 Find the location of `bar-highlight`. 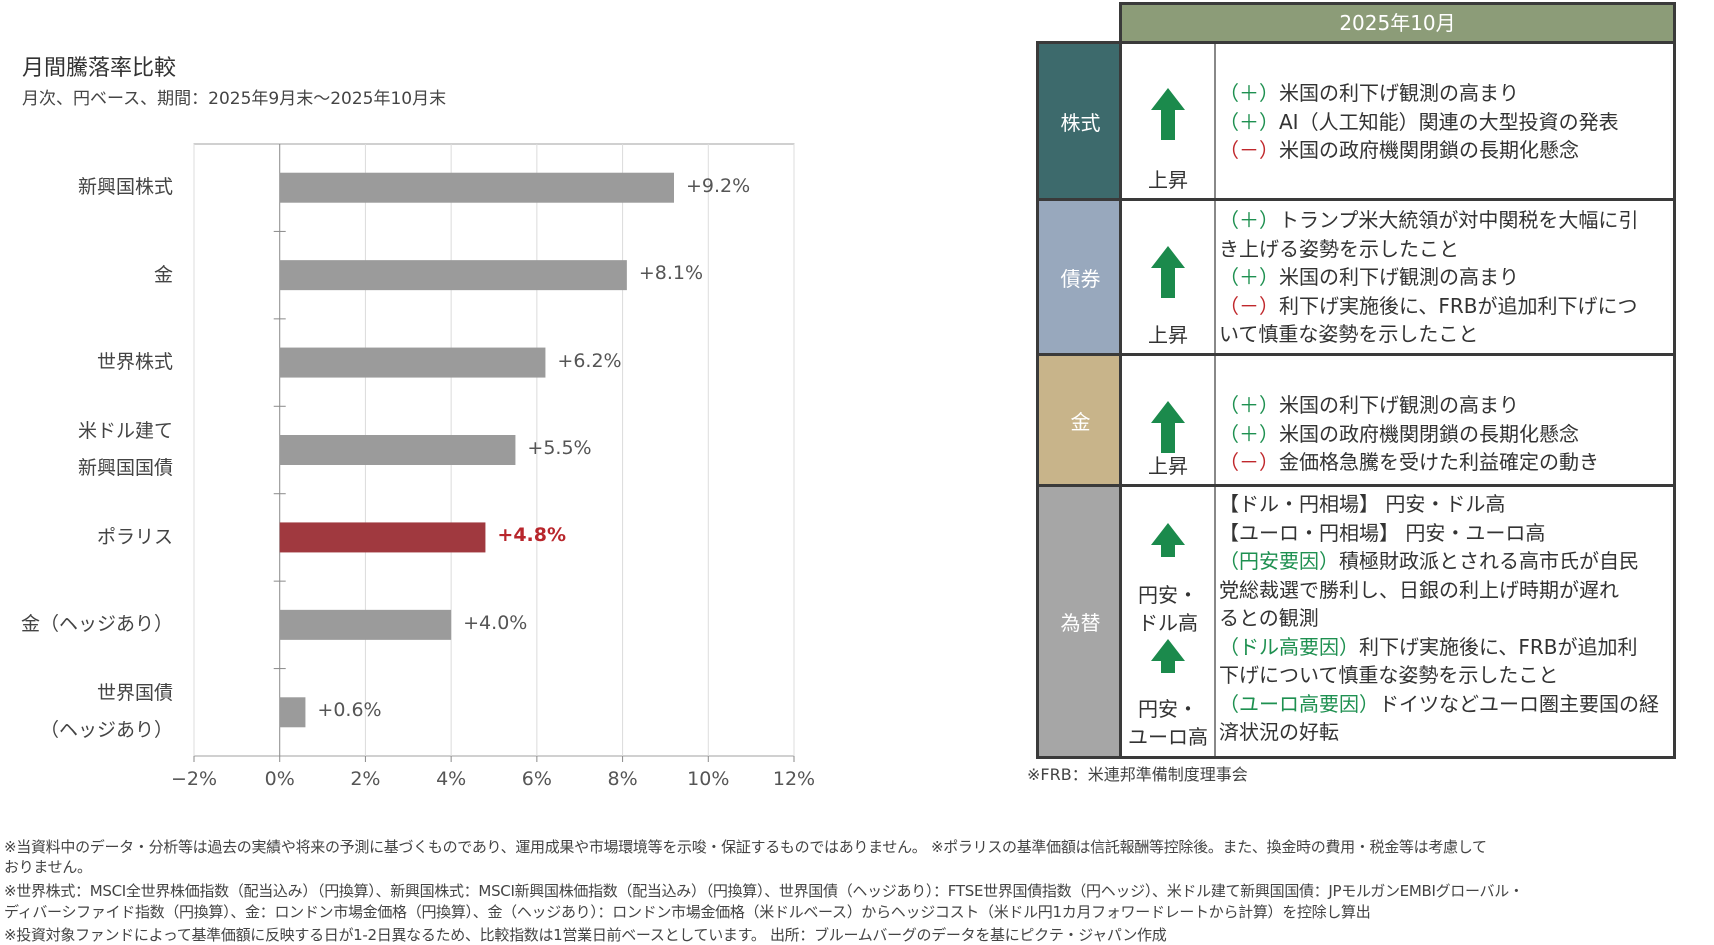

bar-highlight is located at coordinates (382, 537).